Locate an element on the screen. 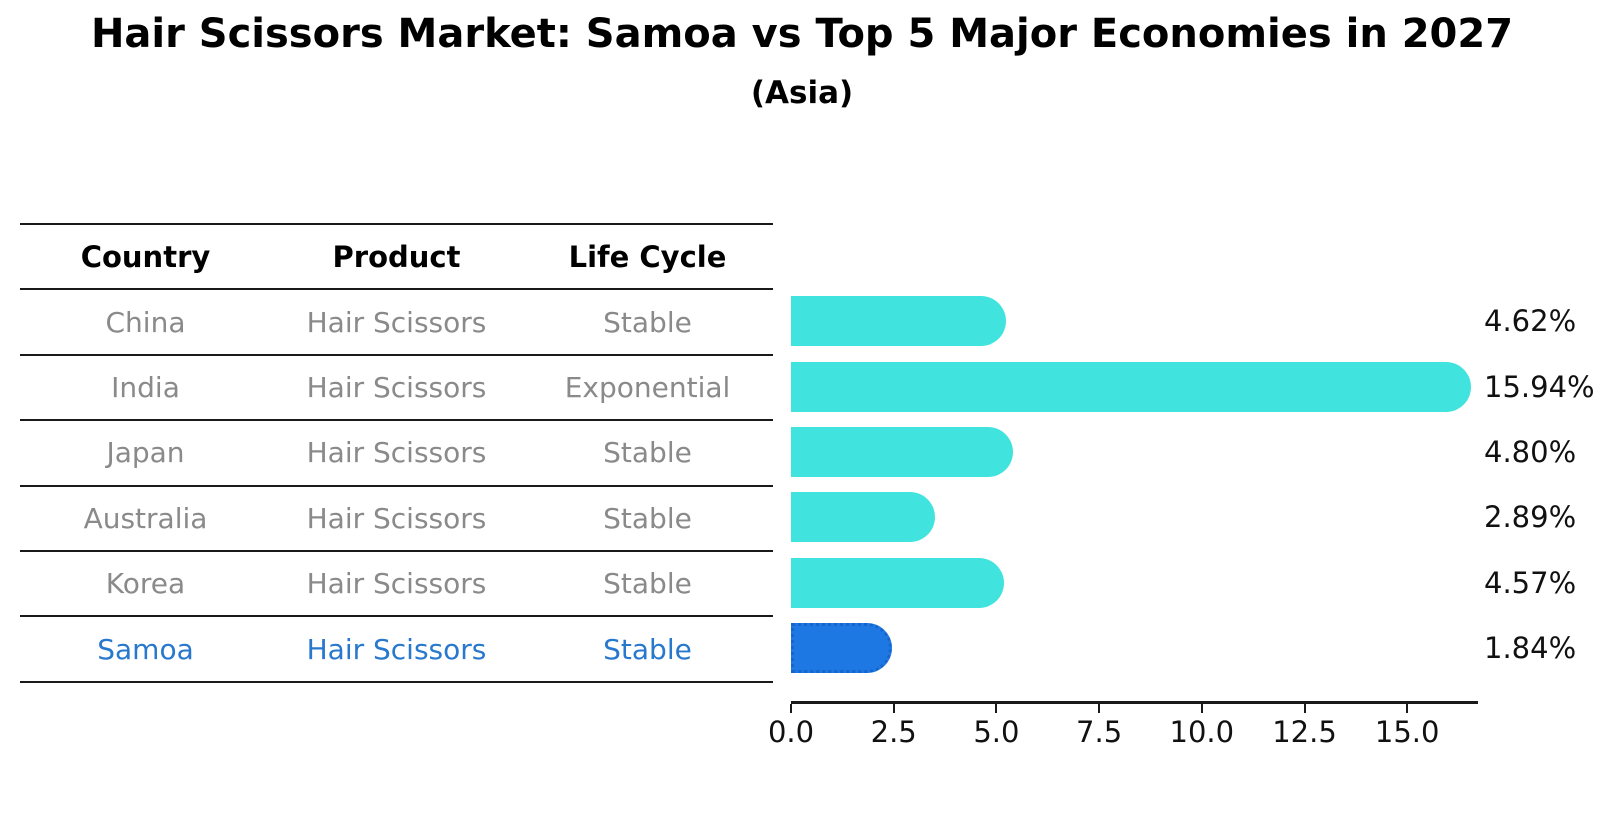  table-cell-country: Australia is located at coordinates (145, 518).